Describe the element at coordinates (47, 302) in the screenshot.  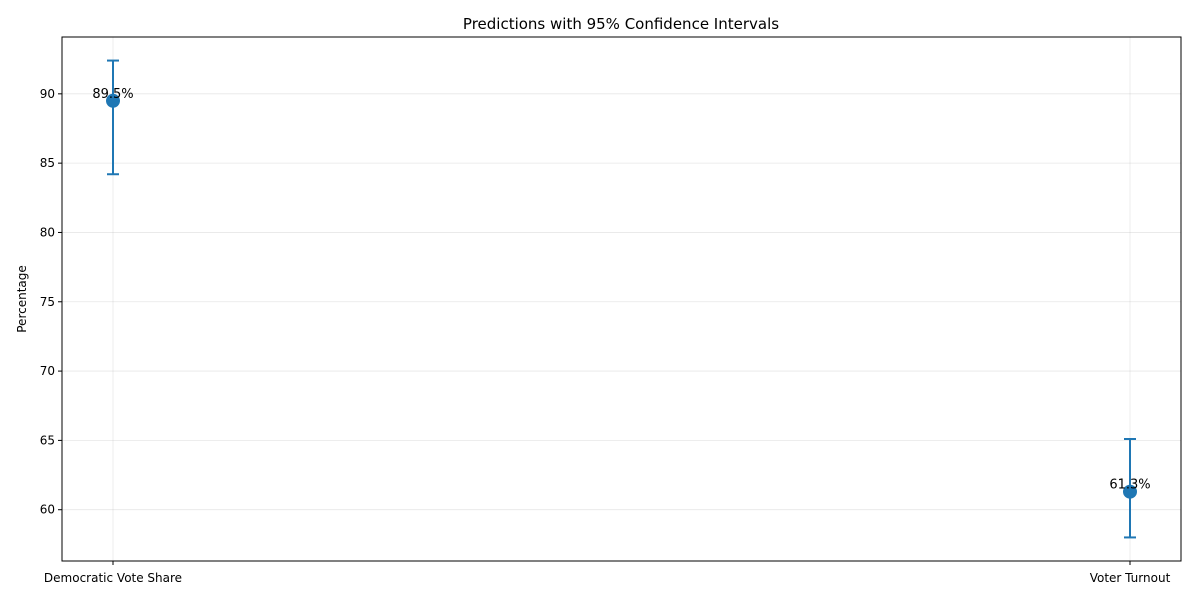
I see `y-tick-label: 75` at that location.